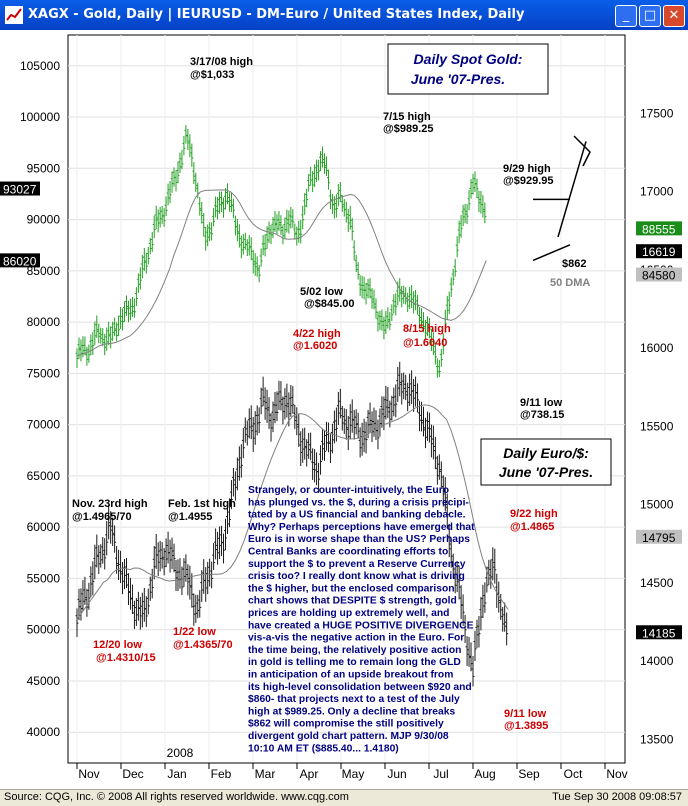  I want to click on maximize-button: □, so click(650, 16).